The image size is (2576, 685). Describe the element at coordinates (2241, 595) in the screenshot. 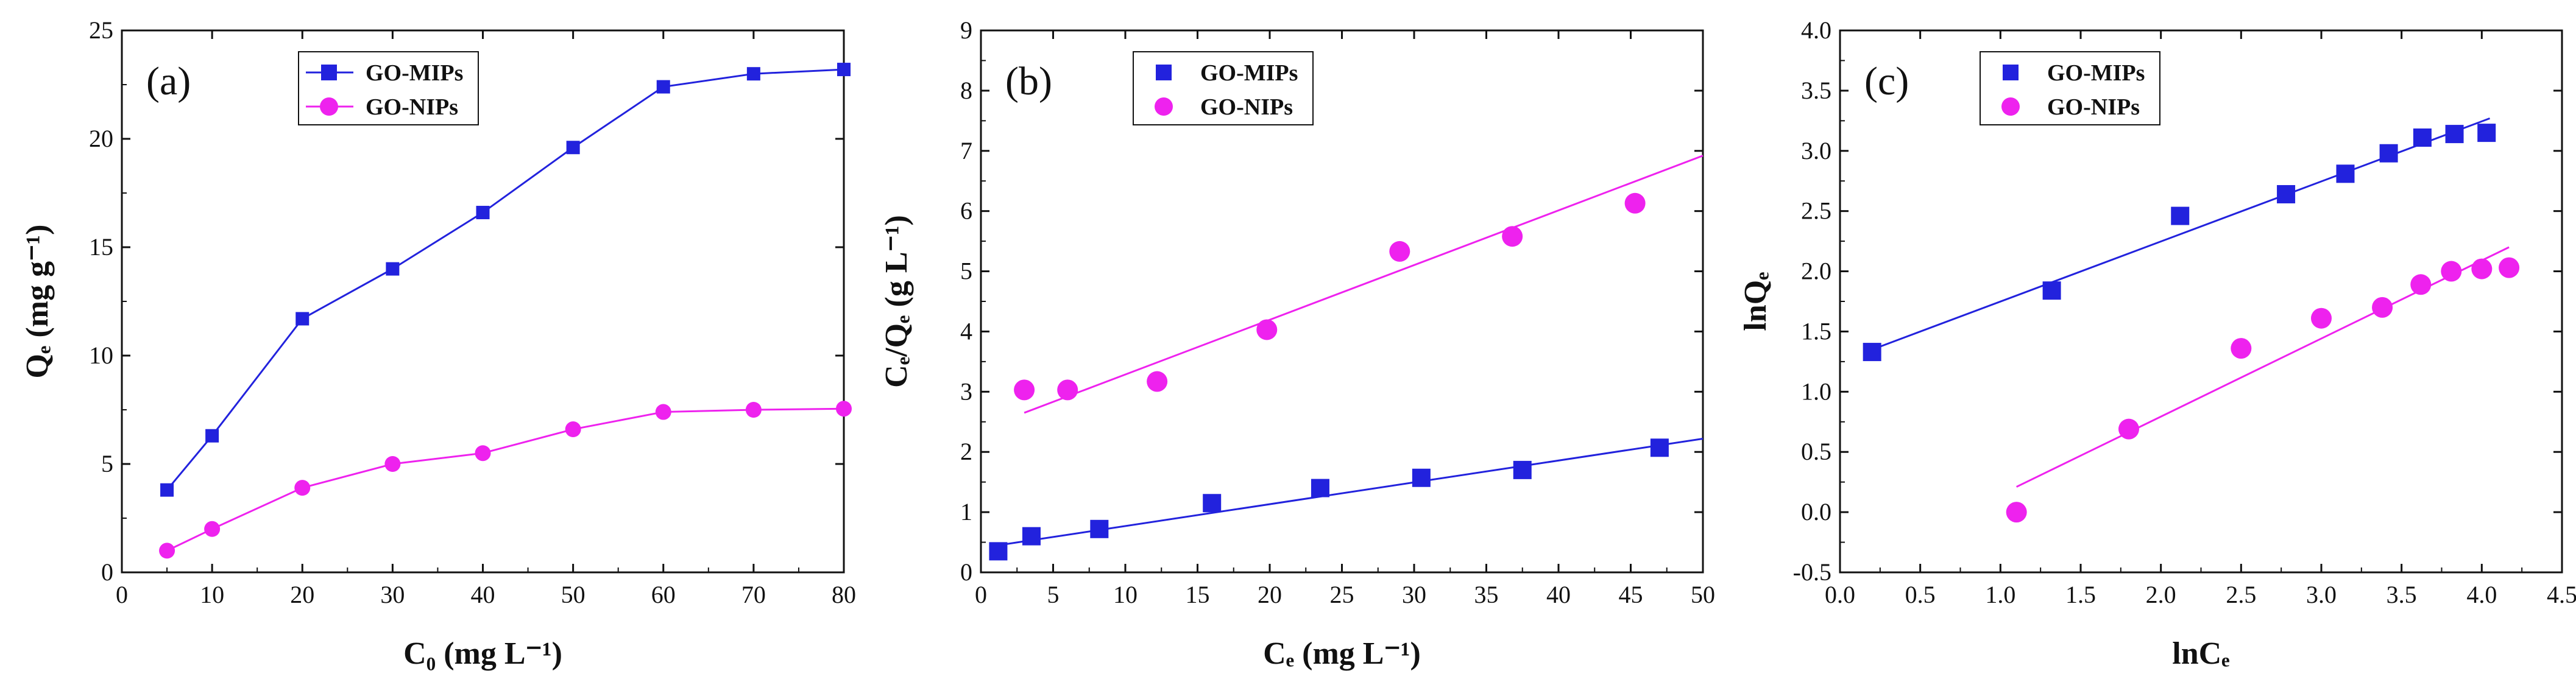

I see `x-tick-label: 2.5` at that location.